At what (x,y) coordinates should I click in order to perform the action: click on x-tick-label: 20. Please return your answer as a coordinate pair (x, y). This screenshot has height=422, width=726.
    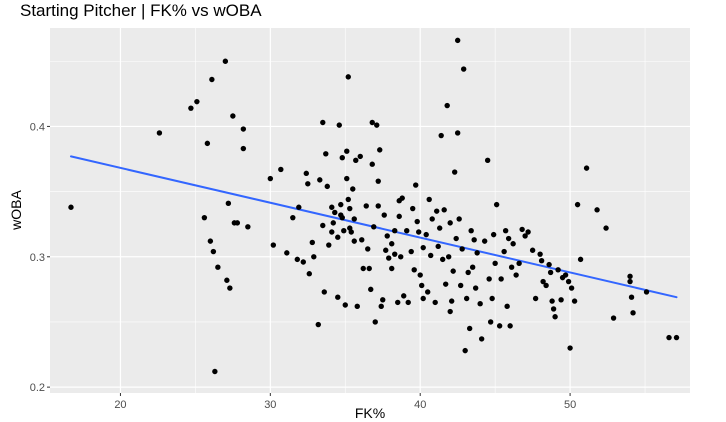
    Looking at the image, I should click on (120, 405).